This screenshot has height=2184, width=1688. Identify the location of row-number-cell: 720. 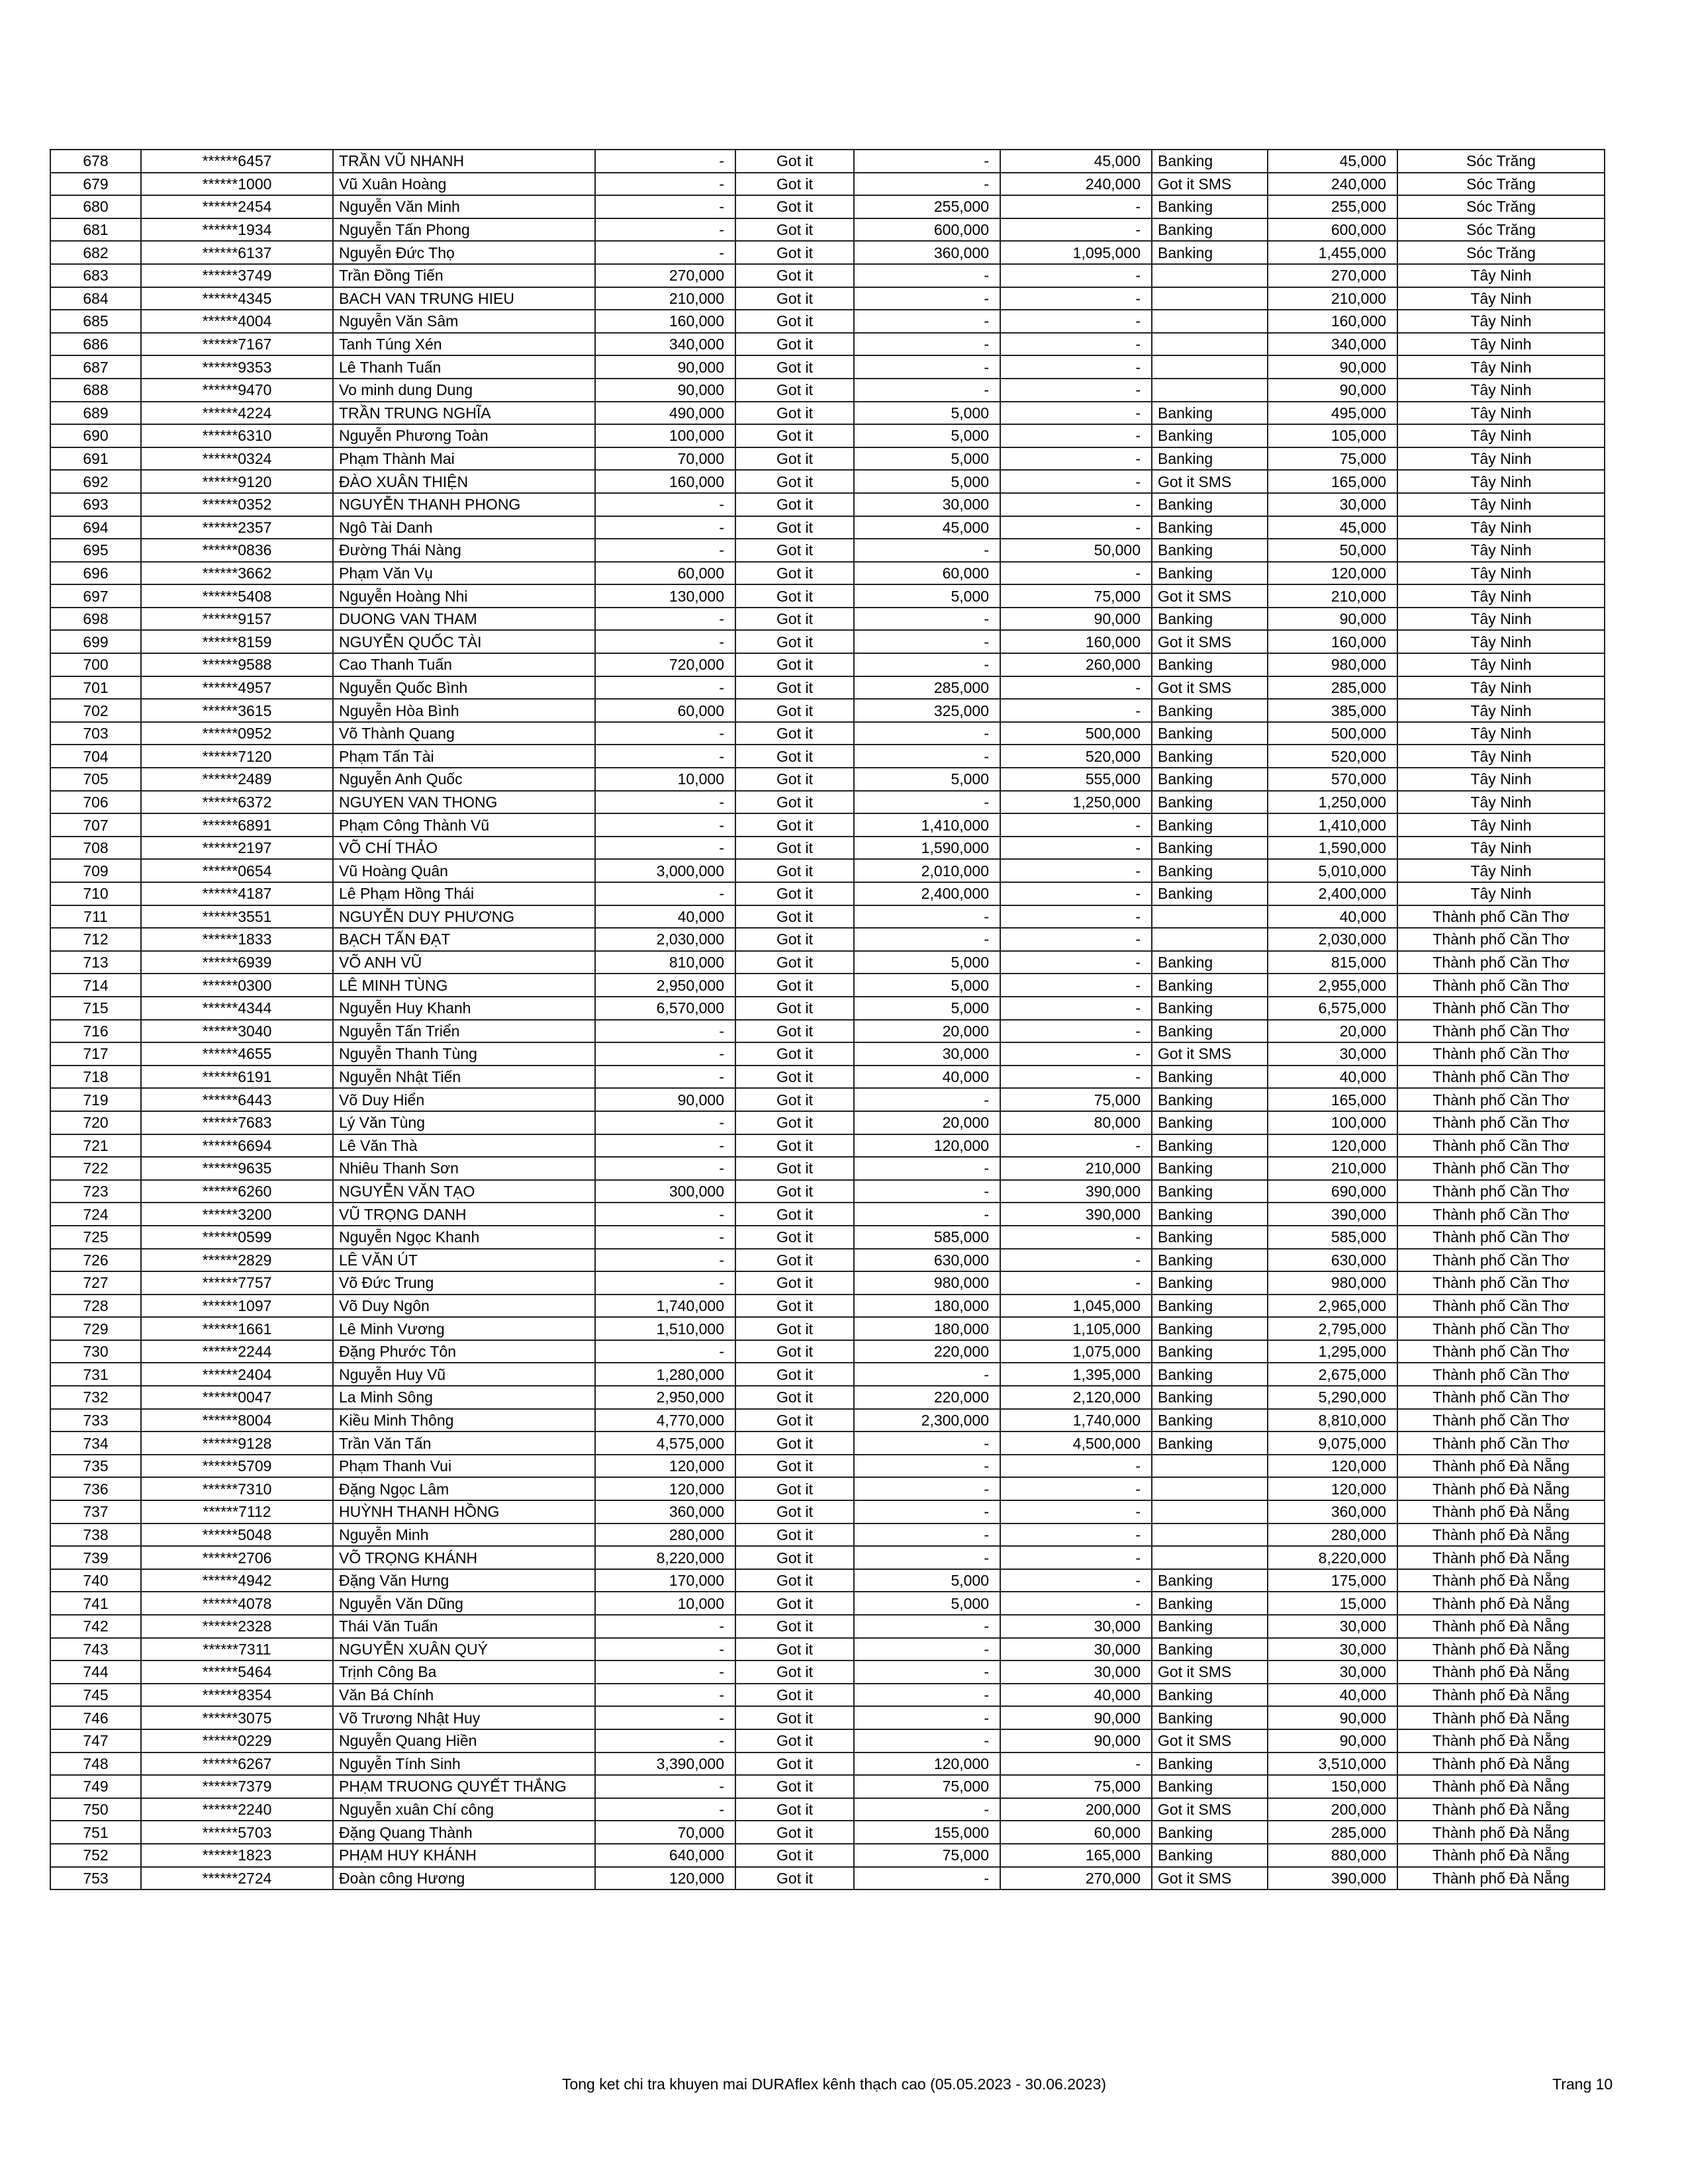
(96, 1122).